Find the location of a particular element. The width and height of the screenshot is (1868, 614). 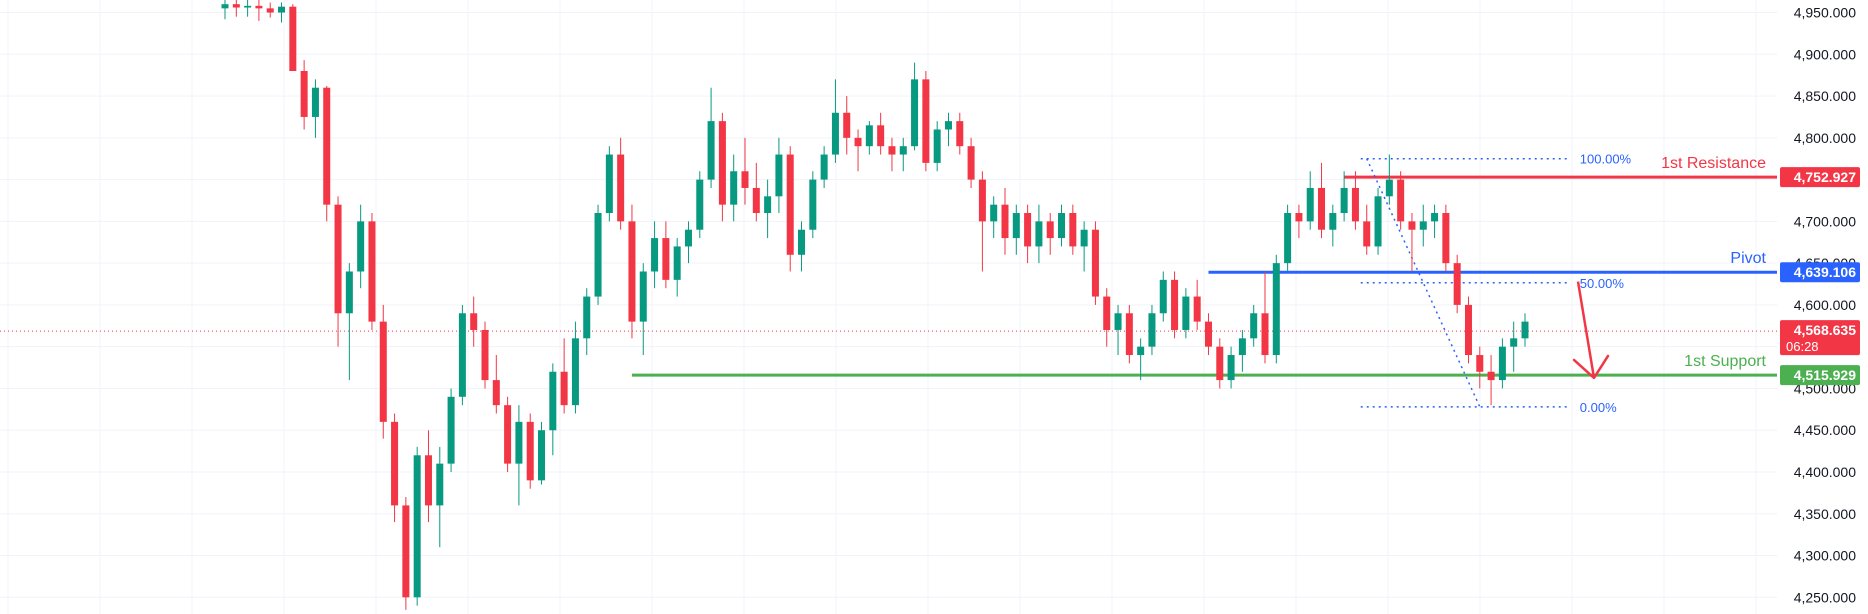

projection-arrow-head is located at coordinates (1591, 367).